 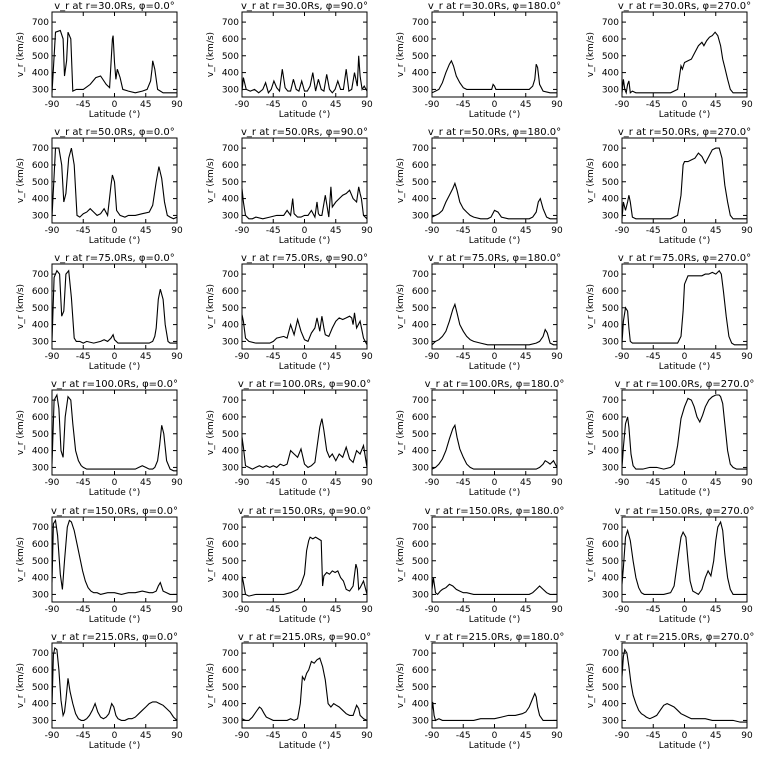 I want to click on panel-title: v_r at r=215.0Rs, φ=270.0°, so click(x=685, y=637).